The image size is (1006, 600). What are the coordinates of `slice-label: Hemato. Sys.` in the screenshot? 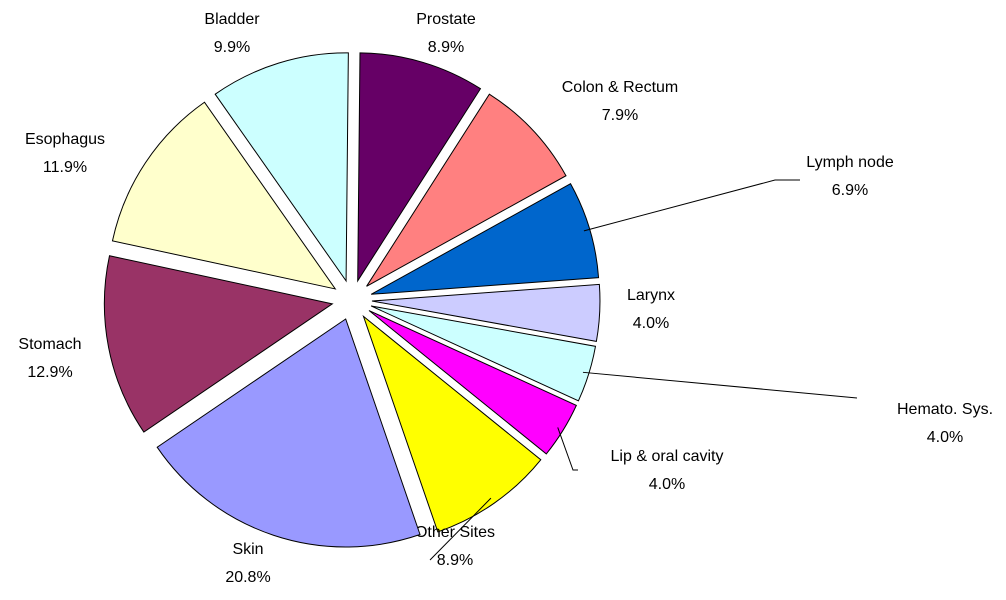 It's located at (945, 409).